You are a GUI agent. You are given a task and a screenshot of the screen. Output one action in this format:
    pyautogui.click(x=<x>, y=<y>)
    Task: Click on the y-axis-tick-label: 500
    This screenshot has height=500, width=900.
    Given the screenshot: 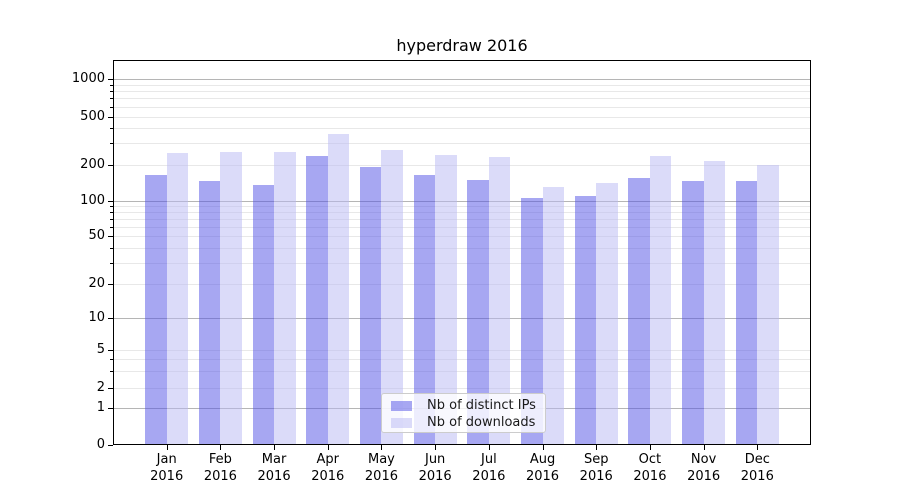 What is the action you would take?
    pyautogui.click(x=92, y=116)
    